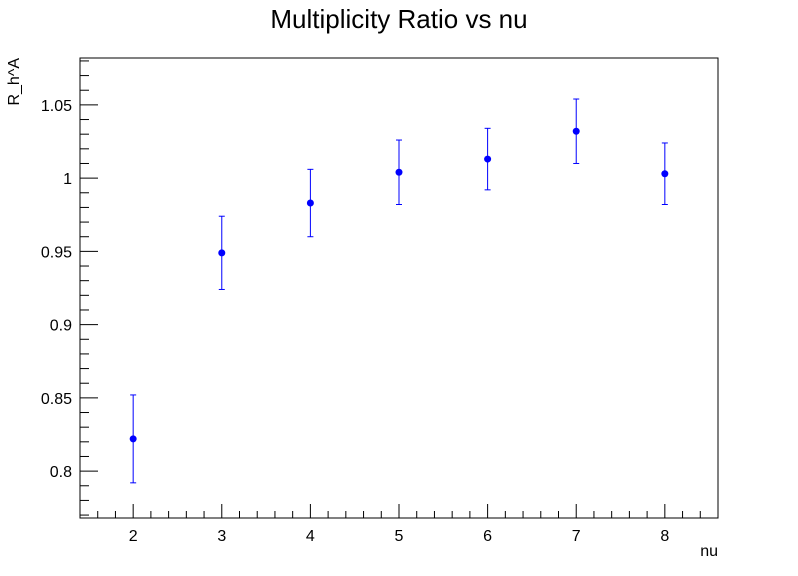 Image resolution: width=798 pixels, height=576 pixels. I want to click on x-axis: 2 3 4 5 6 7 8, so click(399, 524).